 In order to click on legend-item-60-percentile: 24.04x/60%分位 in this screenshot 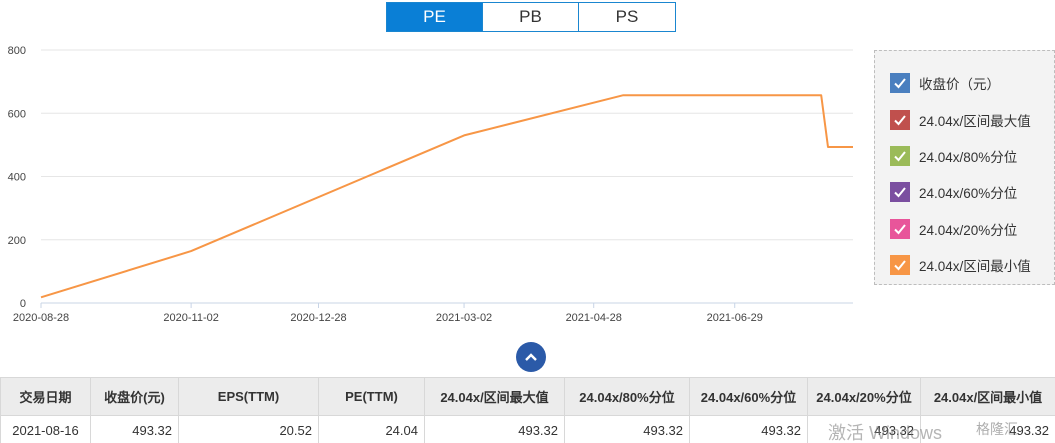, I will do `click(964, 192)`.